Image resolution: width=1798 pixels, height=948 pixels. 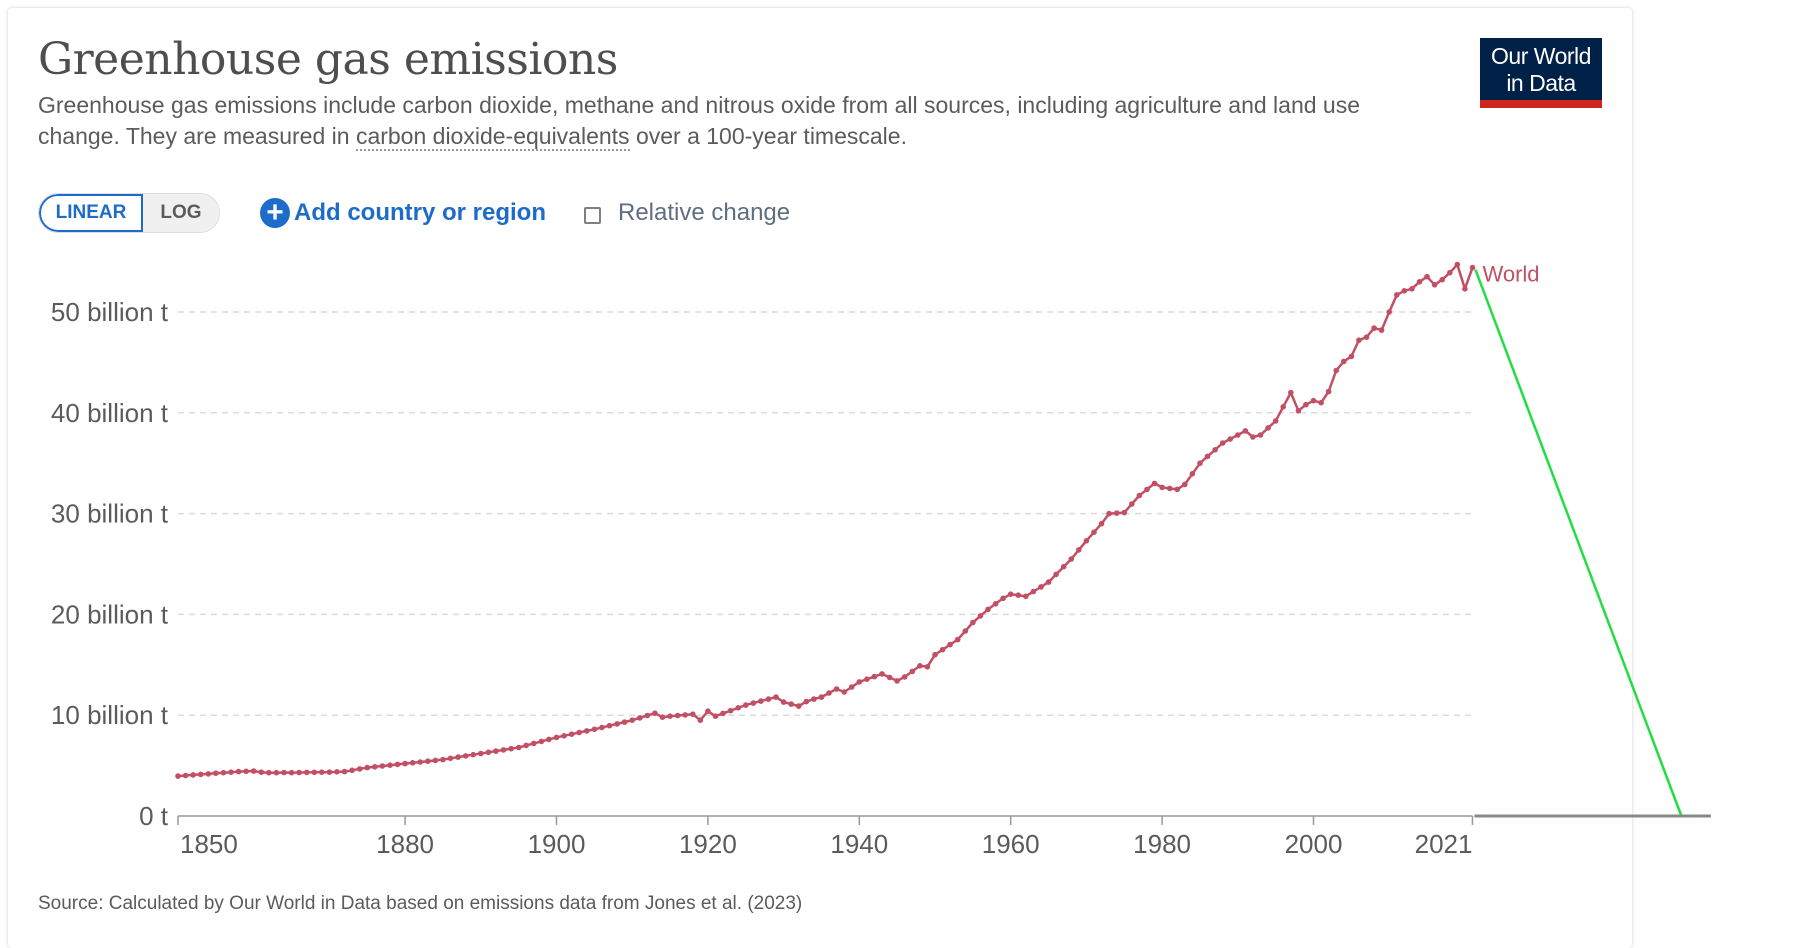 I want to click on x-tick-label: 1850, so click(x=209, y=844).